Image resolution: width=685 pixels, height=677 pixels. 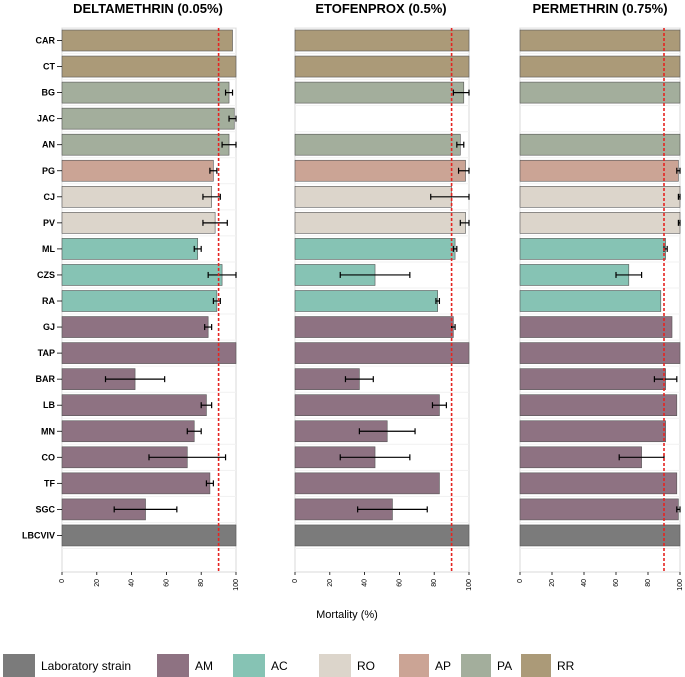 What do you see at coordinates (335, 665) in the screenshot?
I see `legend-swatch-ro` at bounding box center [335, 665].